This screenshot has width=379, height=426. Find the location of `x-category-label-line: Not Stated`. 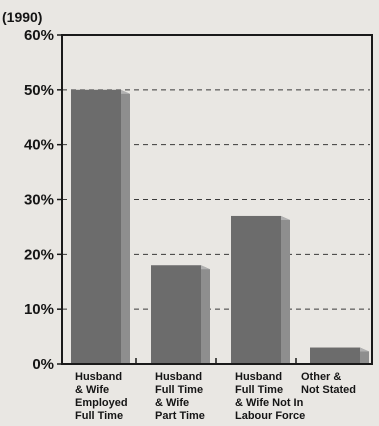

x-category-label-line: Not Stated is located at coordinates (328, 390).